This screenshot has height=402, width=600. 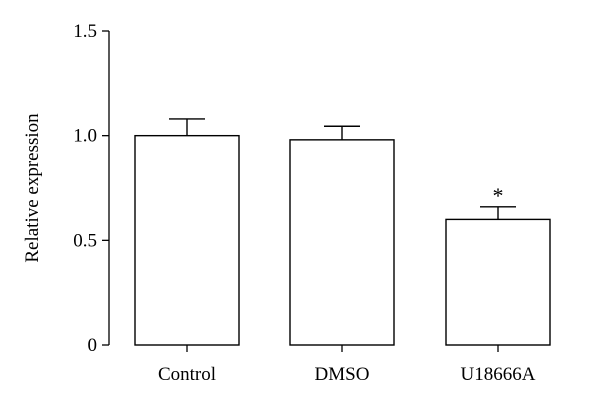 What do you see at coordinates (342, 374) in the screenshot?
I see `category-label: DMSO` at bounding box center [342, 374].